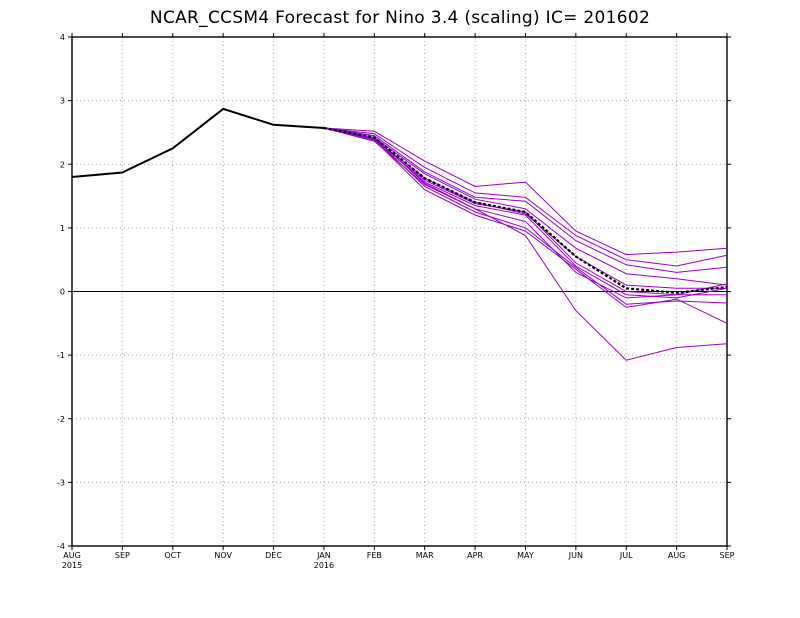 The width and height of the screenshot is (800, 618). What do you see at coordinates (172, 555) in the screenshot?
I see `x-tick-label: OCT` at bounding box center [172, 555].